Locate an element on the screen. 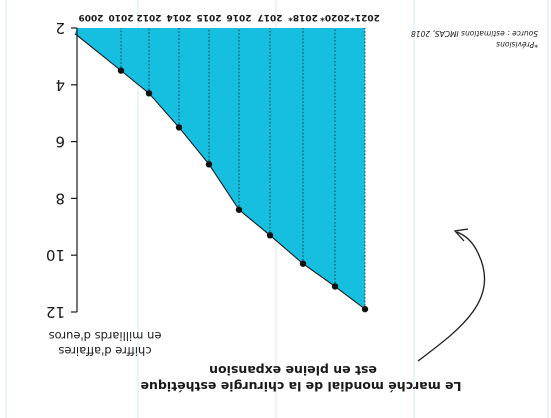 This screenshot has height=418, width=551. x-tick-label: 2021* is located at coordinates (365, 17).